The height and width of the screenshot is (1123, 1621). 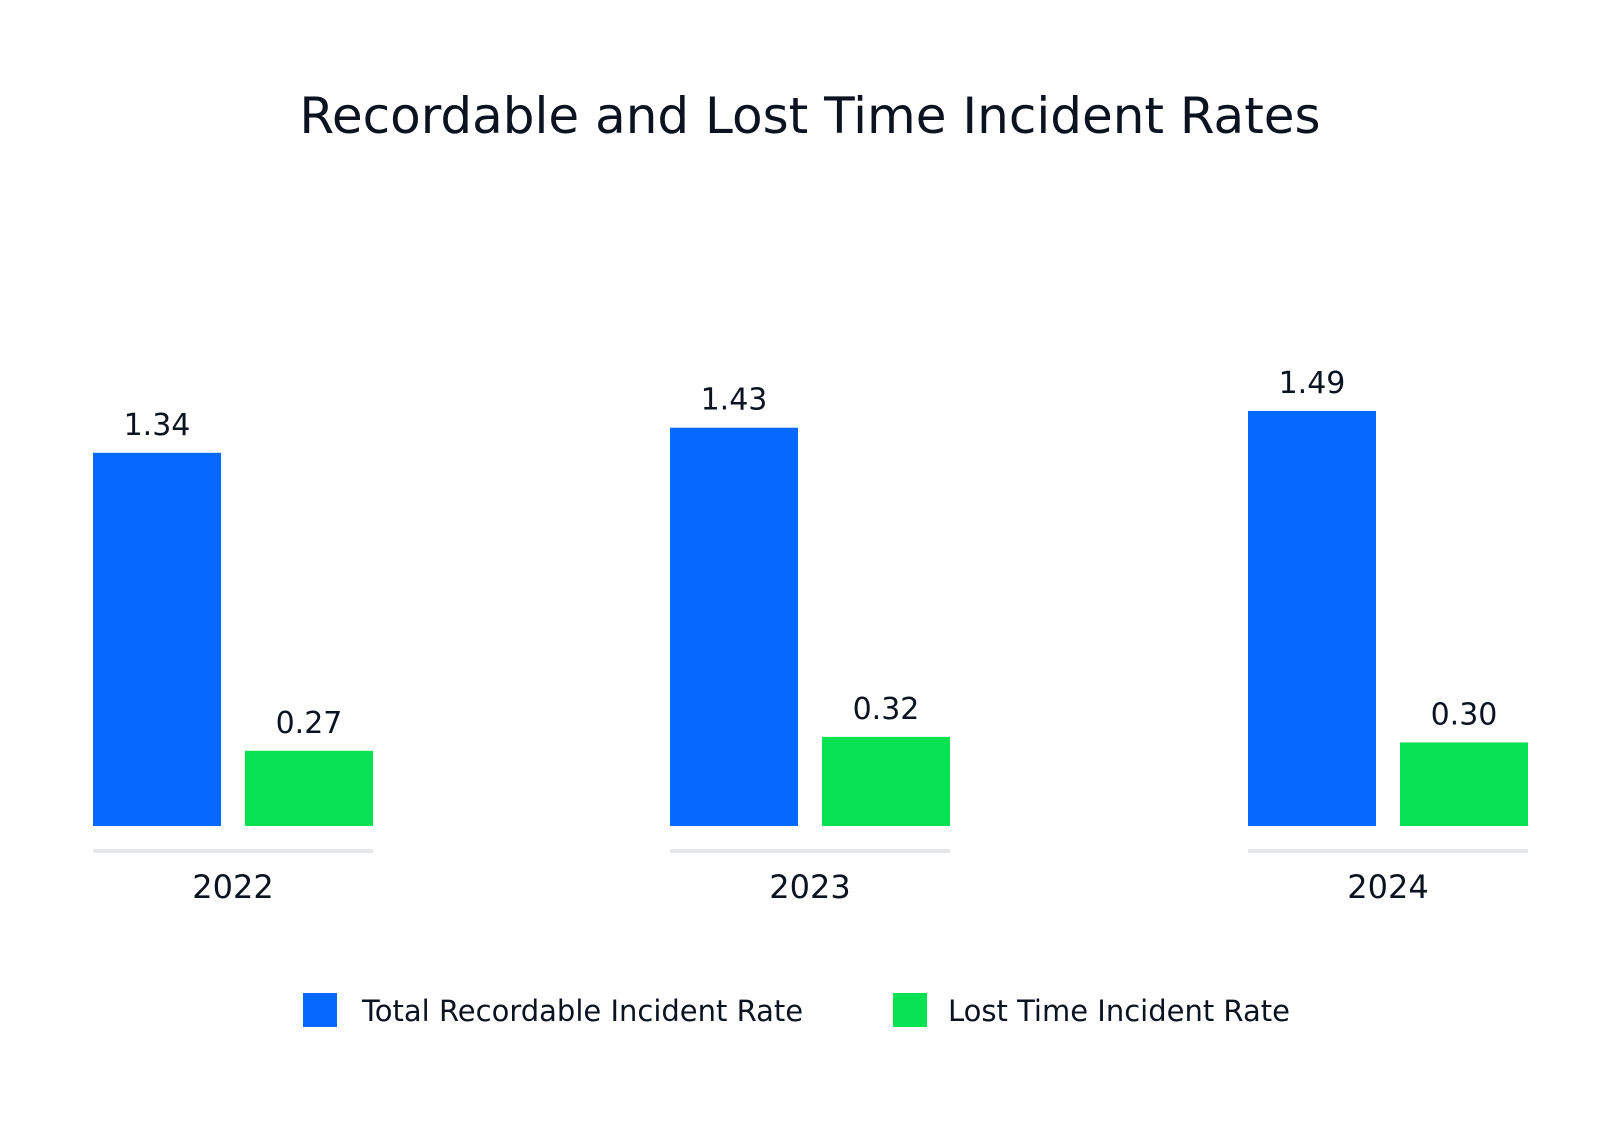 What do you see at coordinates (582, 1011) in the screenshot?
I see `legend-label-trir: Total Recordable Incident Rate` at bounding box center [582, 1011].